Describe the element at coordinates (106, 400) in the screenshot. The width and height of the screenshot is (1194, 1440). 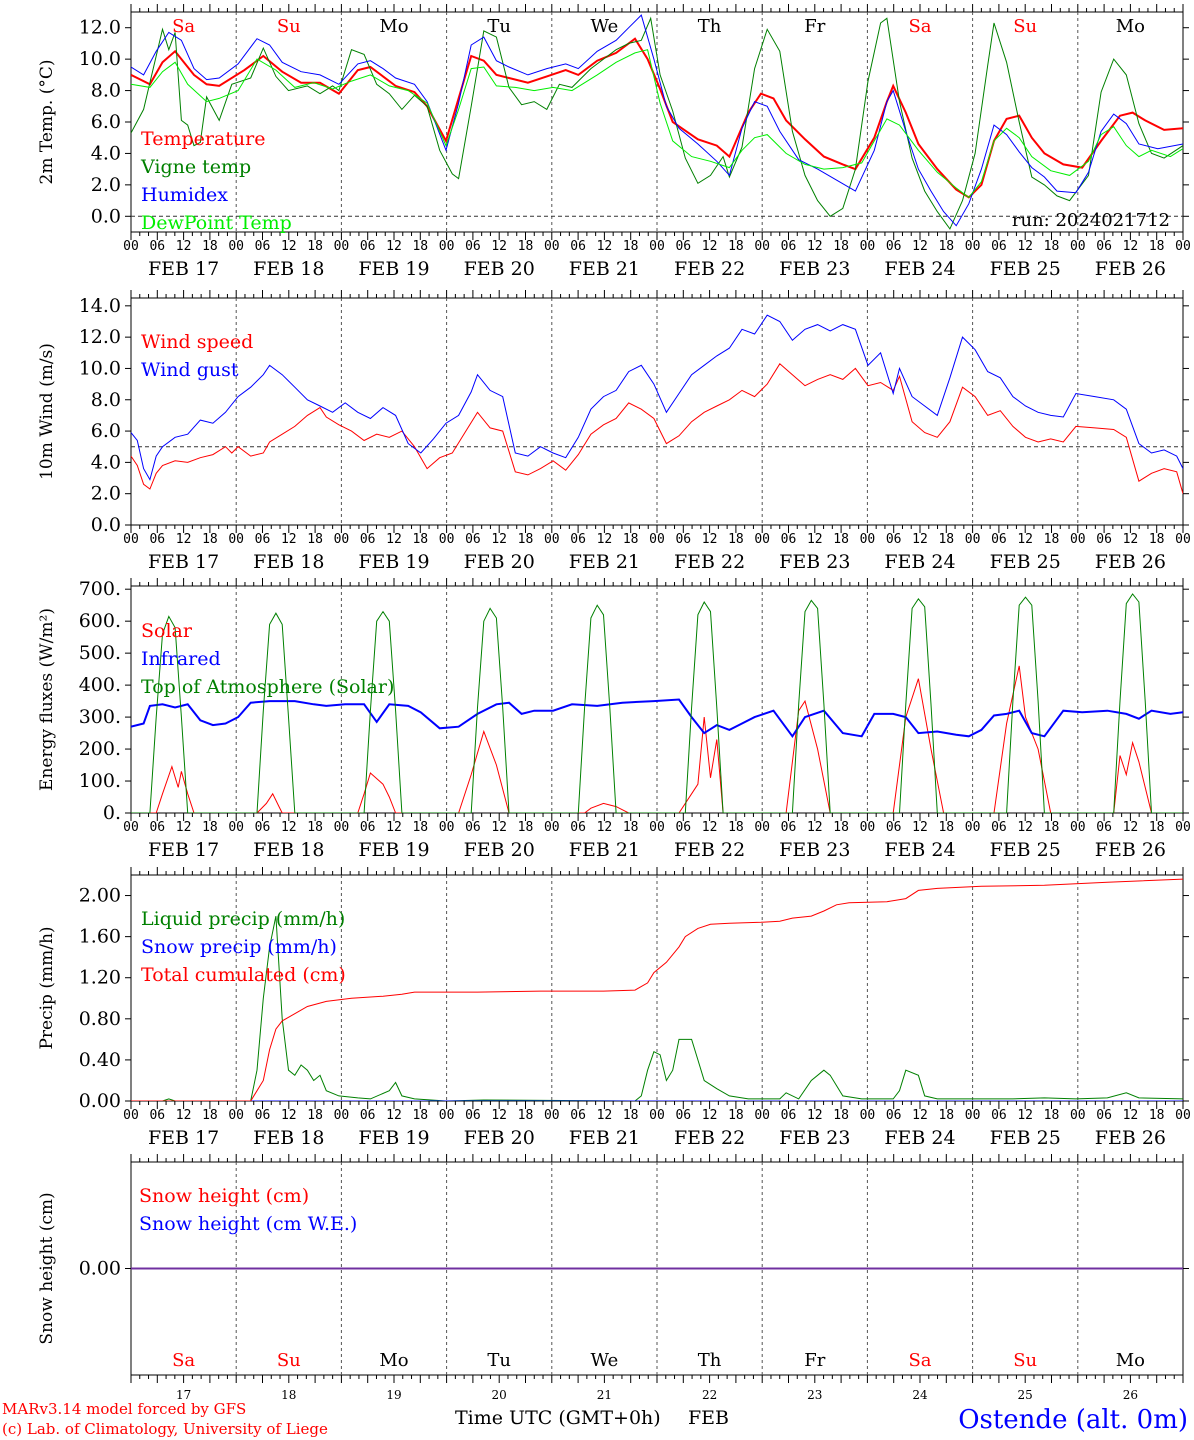
I see `y-tick-label: 8.0` at that location.